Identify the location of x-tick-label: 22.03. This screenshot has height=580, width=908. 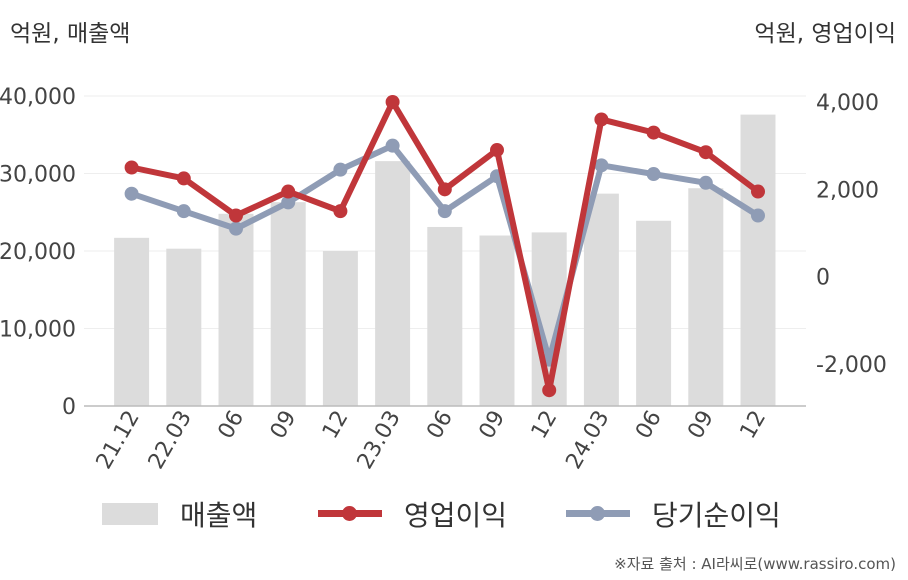
(170, 440).